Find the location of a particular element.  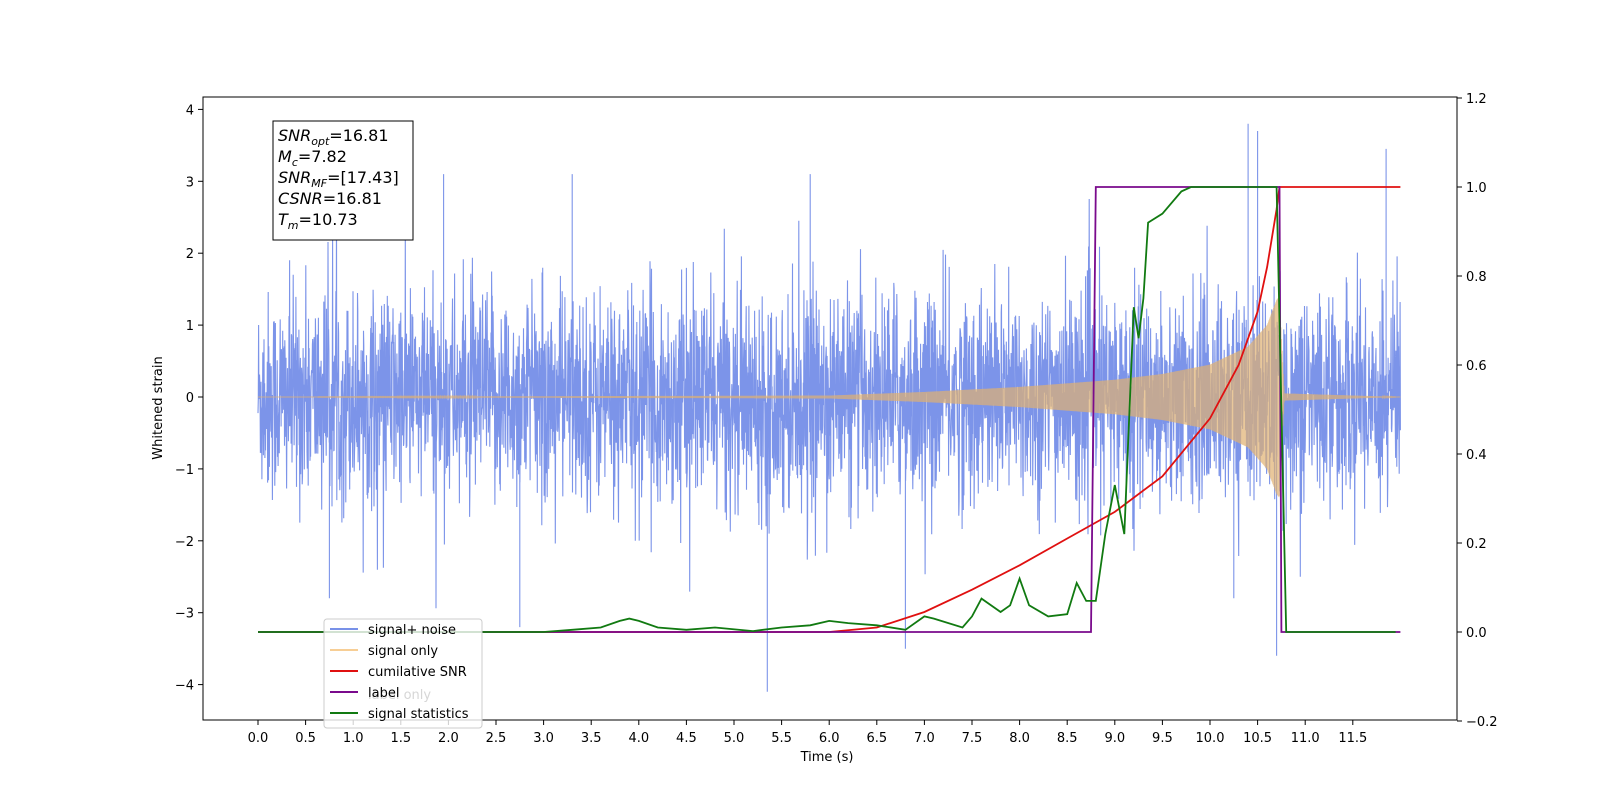

legend-label: signal+ noise is located at coordinates (412, 630).